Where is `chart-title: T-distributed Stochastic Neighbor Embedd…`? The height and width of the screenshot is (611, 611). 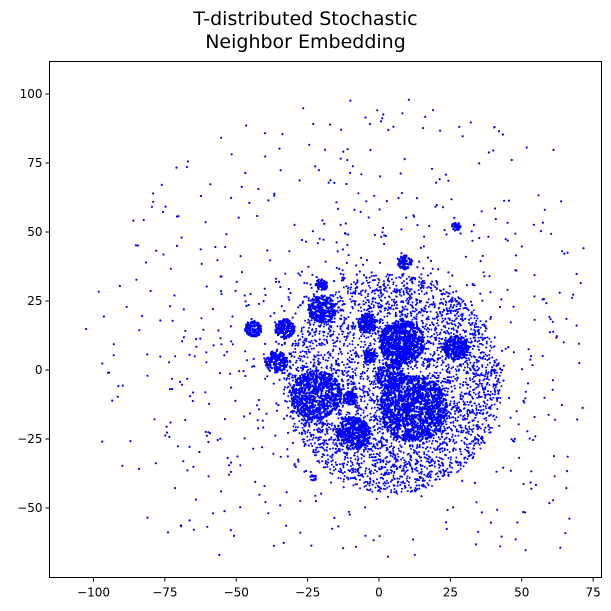
chart-title: T-distributed Stochastic Neighbor Embedd… is located at coordinates (305, 31).